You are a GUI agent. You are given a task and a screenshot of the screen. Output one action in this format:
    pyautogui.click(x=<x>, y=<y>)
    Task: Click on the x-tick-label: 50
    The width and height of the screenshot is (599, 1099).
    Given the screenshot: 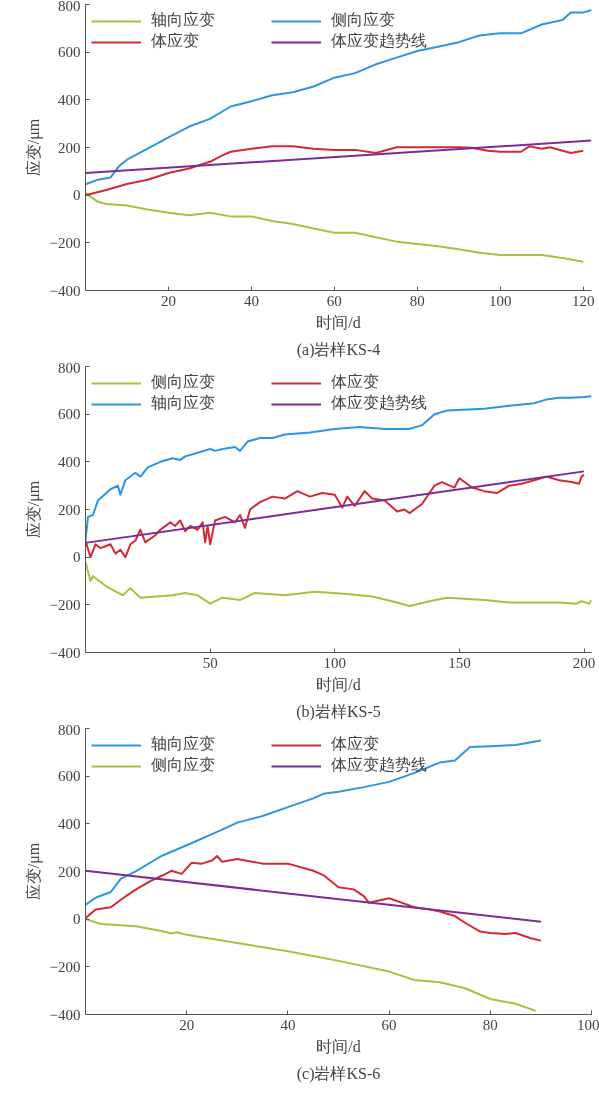 What is the action you would take?
    pyautogui.click(x=210, y=662)
    